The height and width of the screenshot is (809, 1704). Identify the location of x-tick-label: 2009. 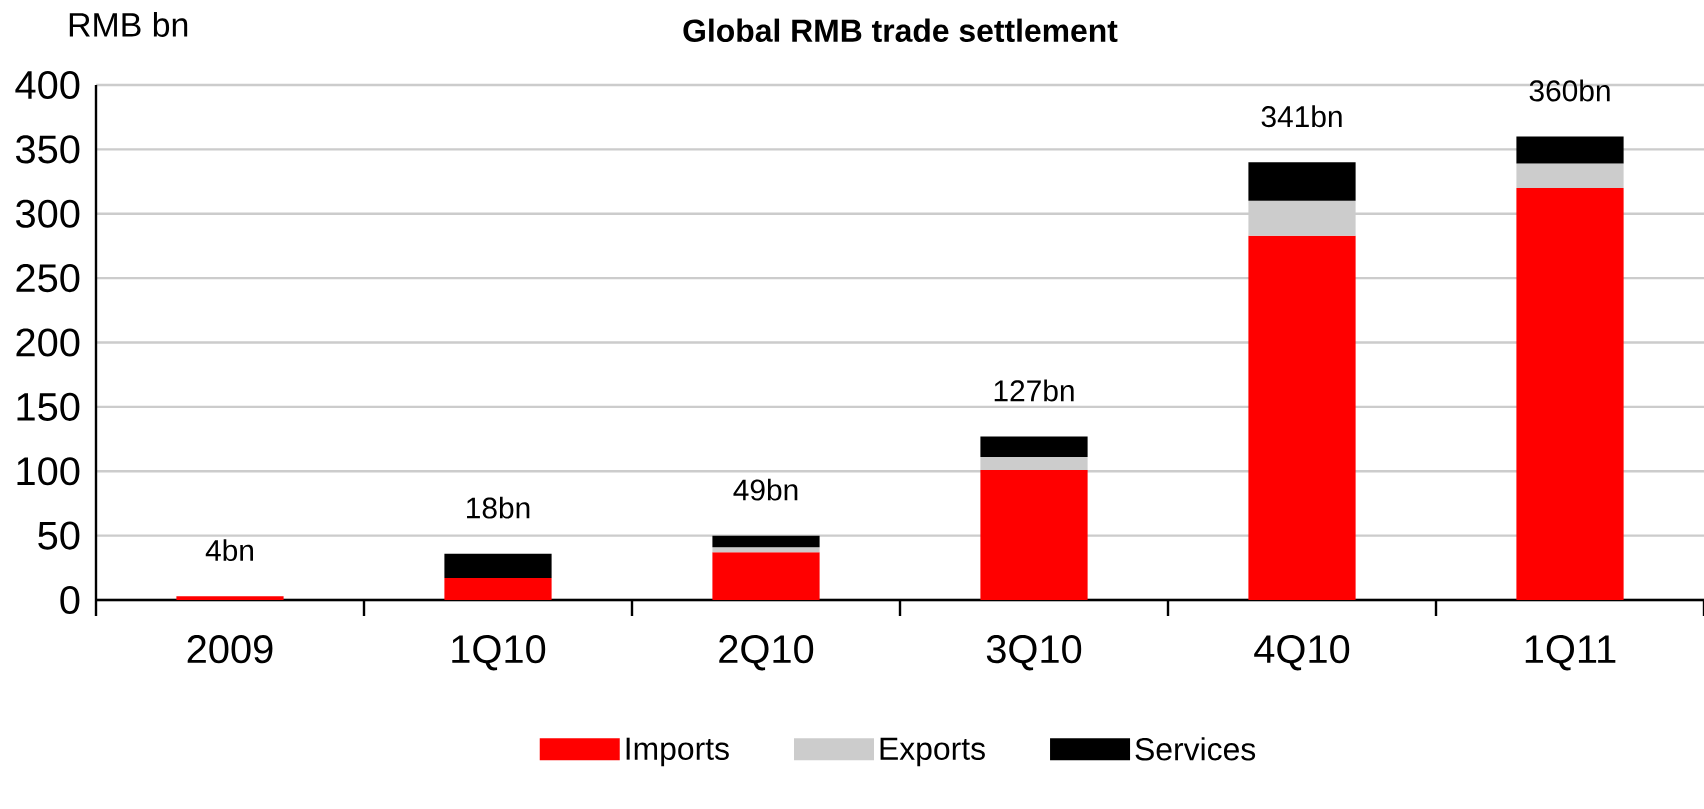
(230, 649).